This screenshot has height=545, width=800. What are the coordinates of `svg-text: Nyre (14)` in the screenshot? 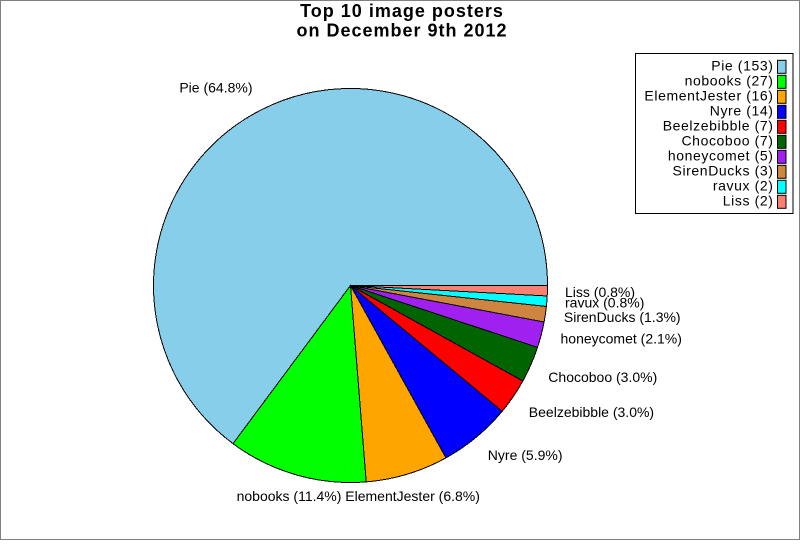 It's located at (742, 111).